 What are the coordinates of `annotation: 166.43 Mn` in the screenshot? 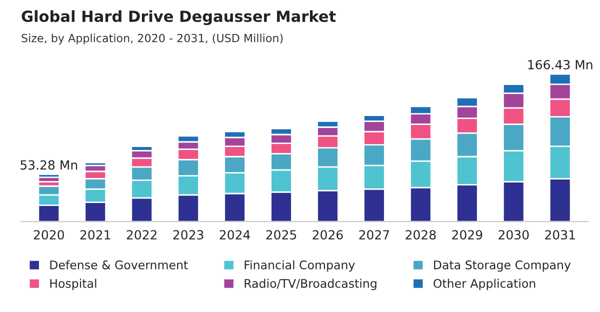 It's located at (560, 65).